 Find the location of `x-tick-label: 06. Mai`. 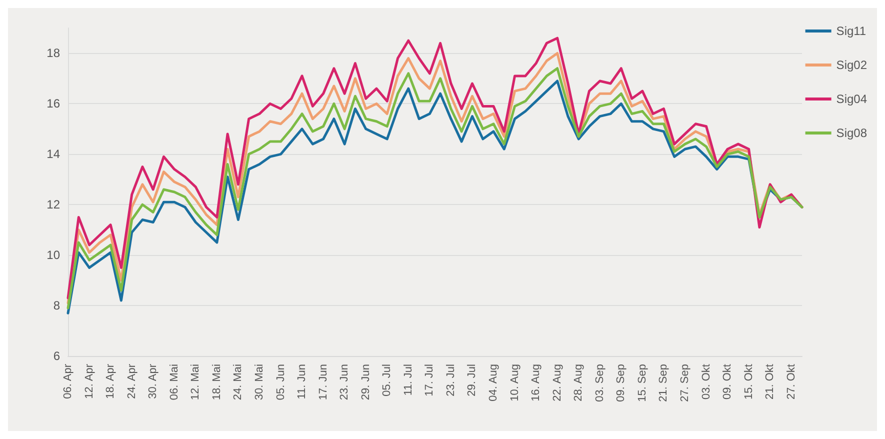

x-tick-label: 06. Mai is located at coordinates (174, 382).